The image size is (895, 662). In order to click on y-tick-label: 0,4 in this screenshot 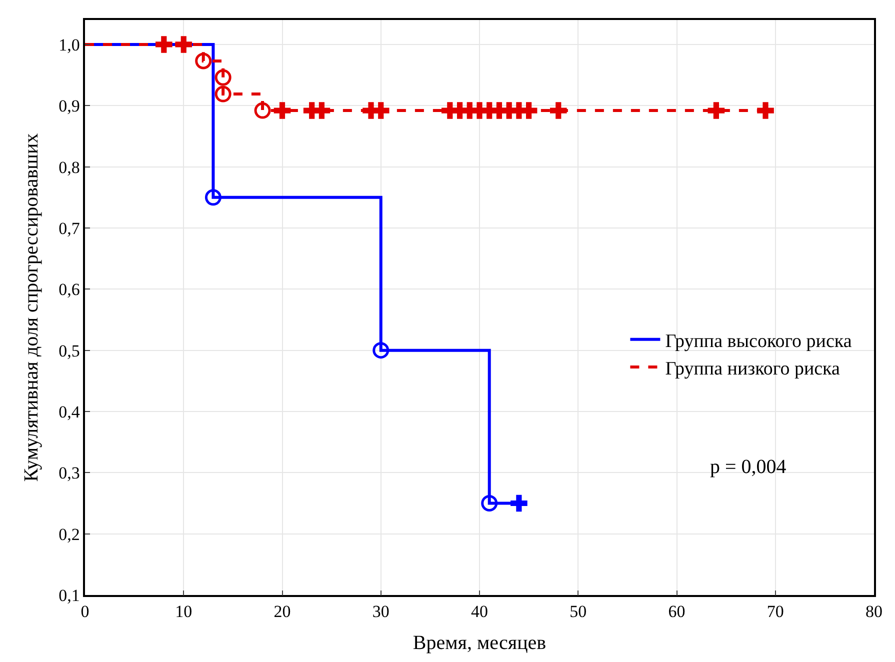, I will do `click(69, 412)`.